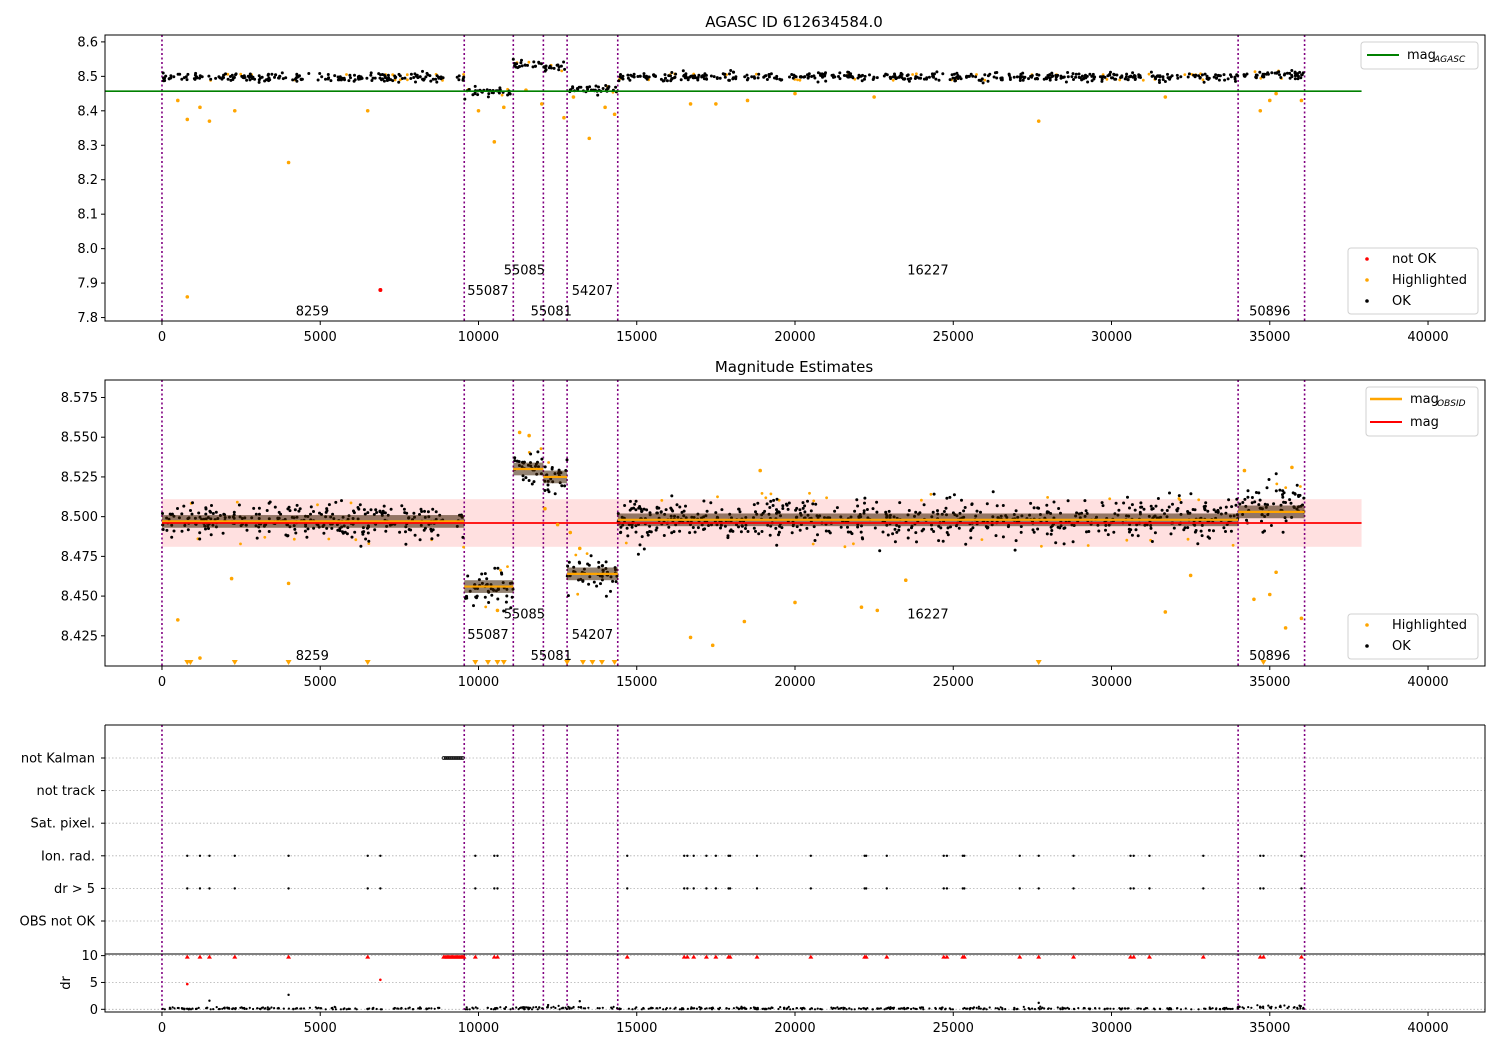  What do you see at coordinates (579, 1001) in the screenshot?
I see `dr-outlier-point` at bounding box center [579, 1001].